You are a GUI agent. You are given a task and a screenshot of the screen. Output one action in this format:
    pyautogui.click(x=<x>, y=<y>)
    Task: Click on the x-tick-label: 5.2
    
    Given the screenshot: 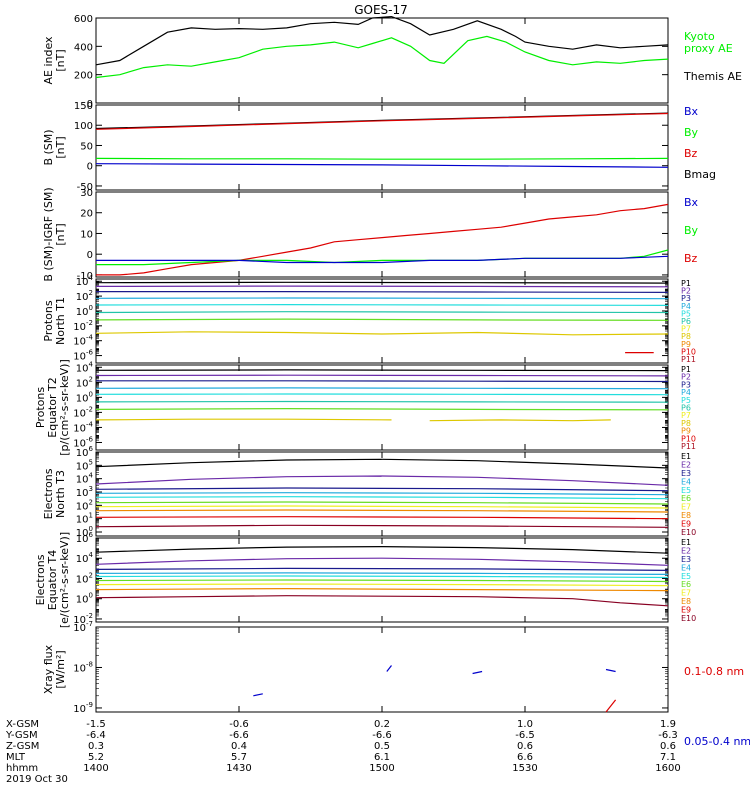 What is the action you would take?
    pyautogui.click(x=96, y=757)
    